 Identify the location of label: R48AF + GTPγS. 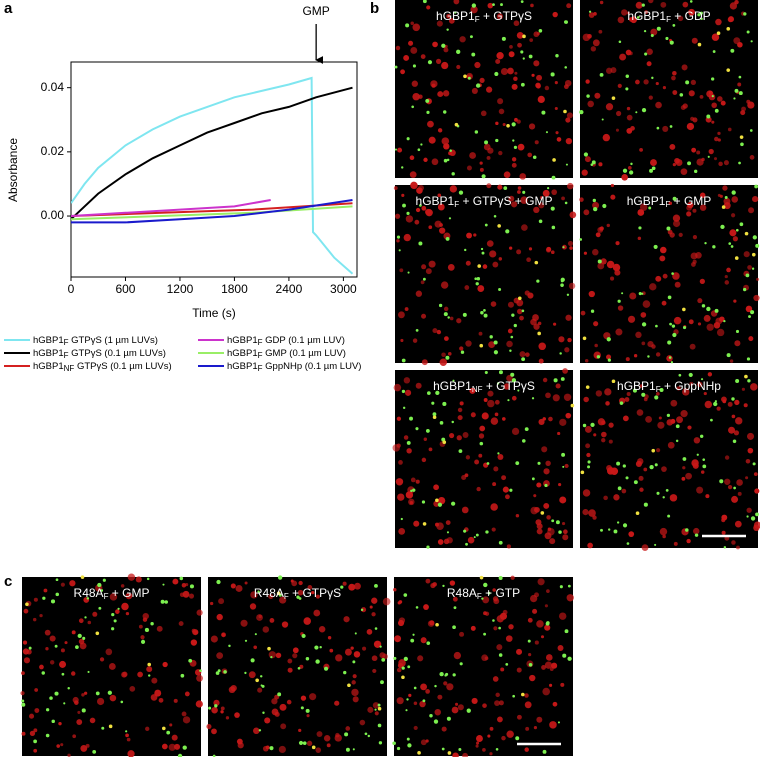
(297, 593).